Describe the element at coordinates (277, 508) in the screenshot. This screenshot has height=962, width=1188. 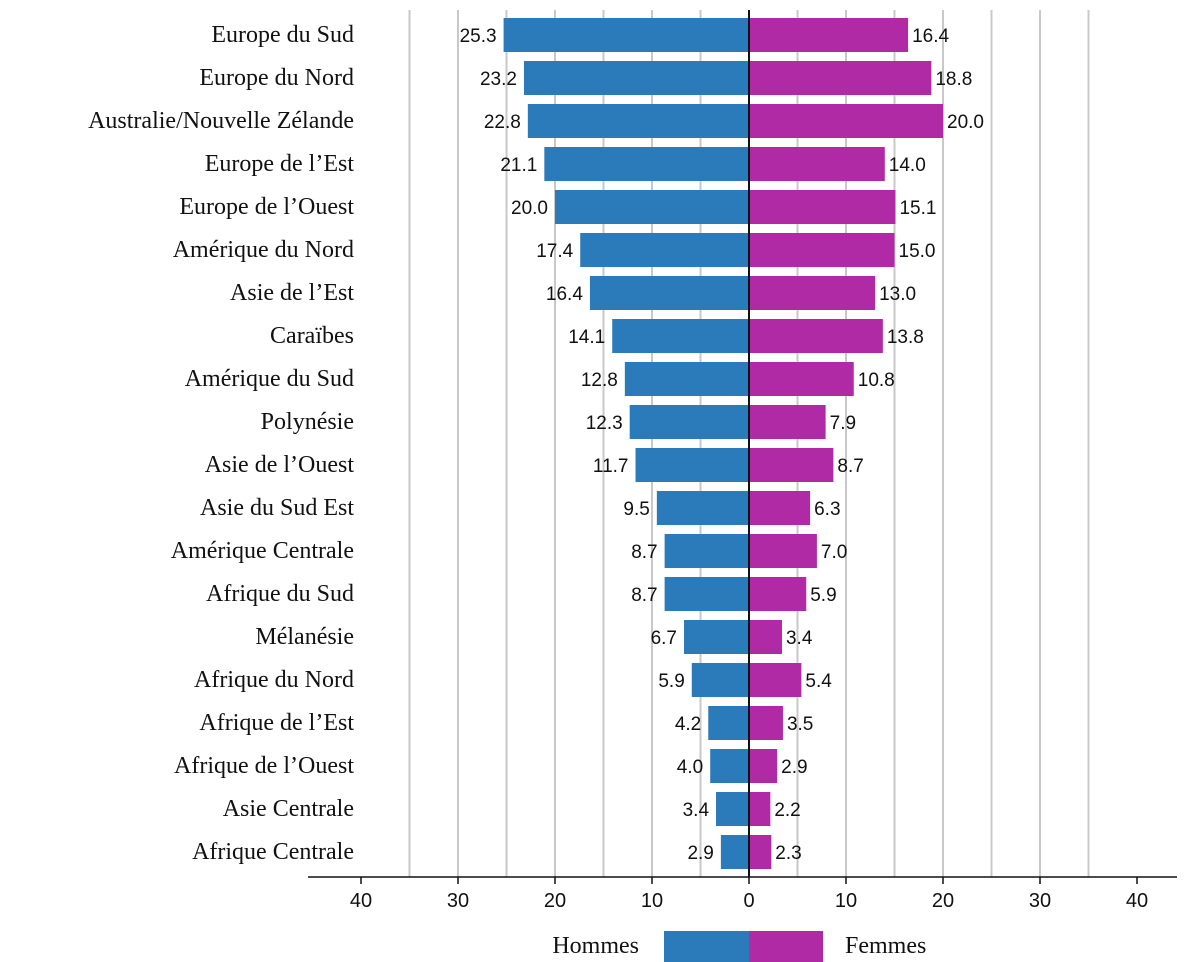
I see `category-label: Asie du Sud Est` at that location.